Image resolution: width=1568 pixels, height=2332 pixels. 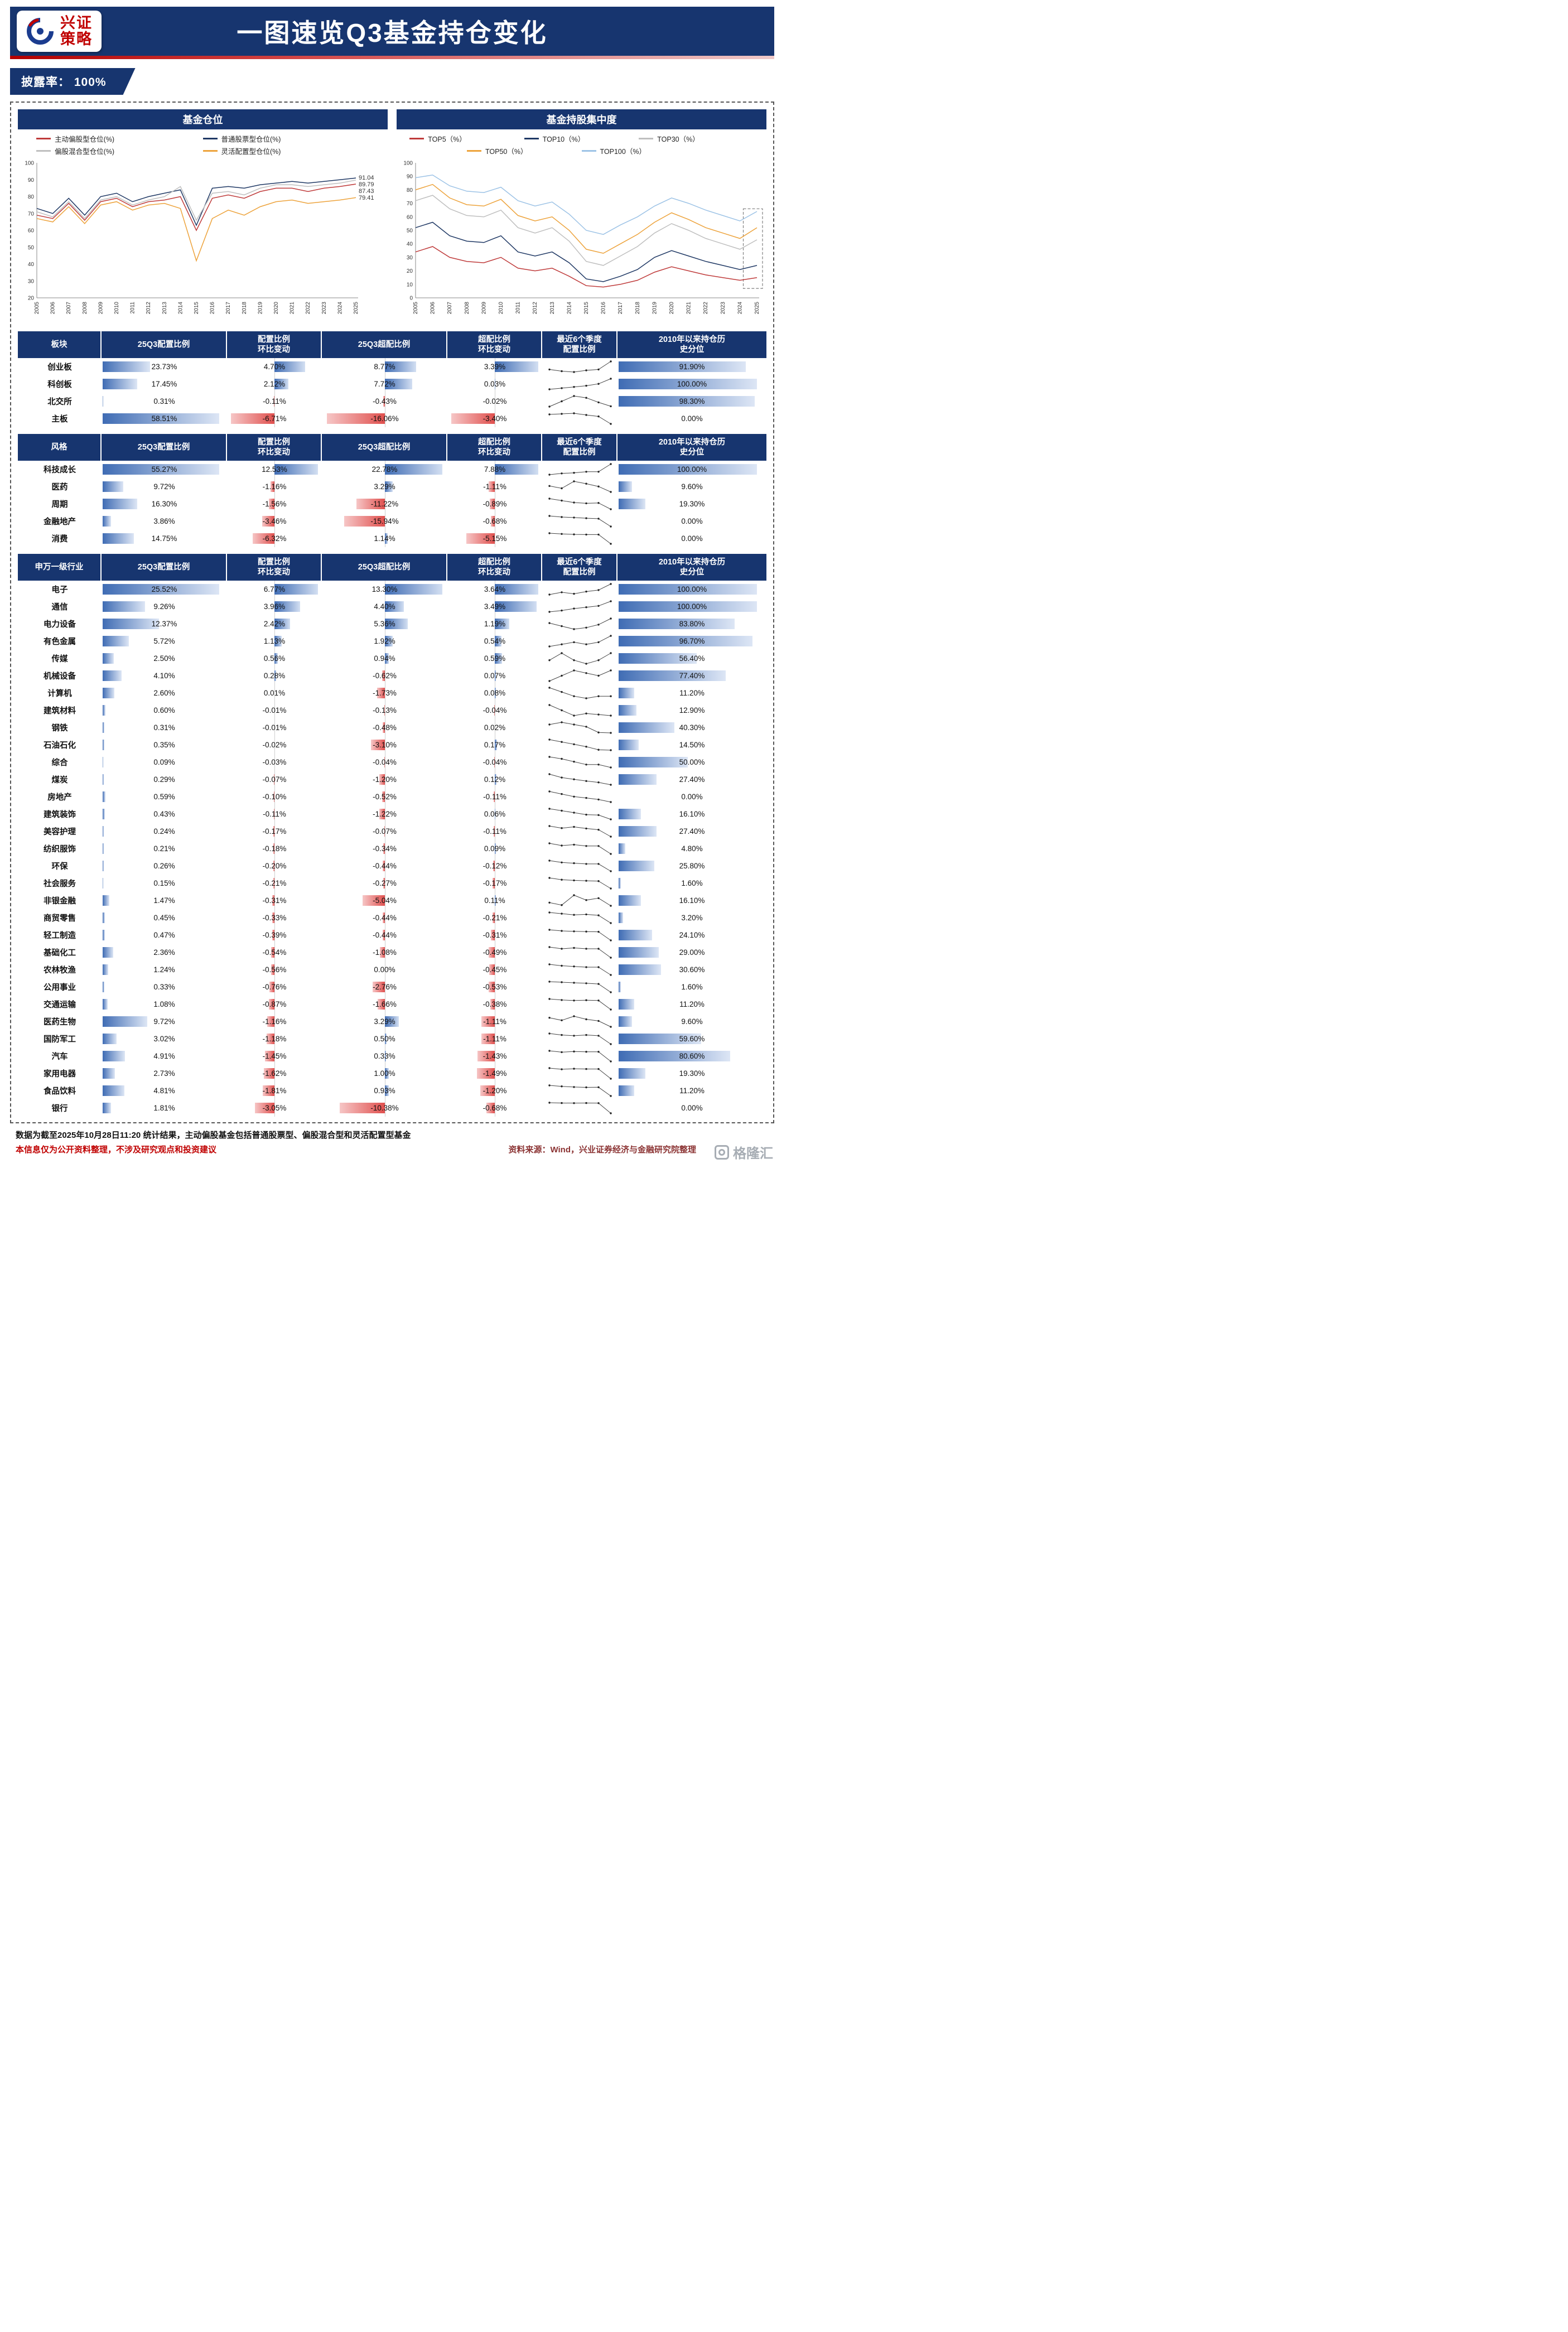 I want to click on value-text: 27.40%, so click(x=692, y=780).